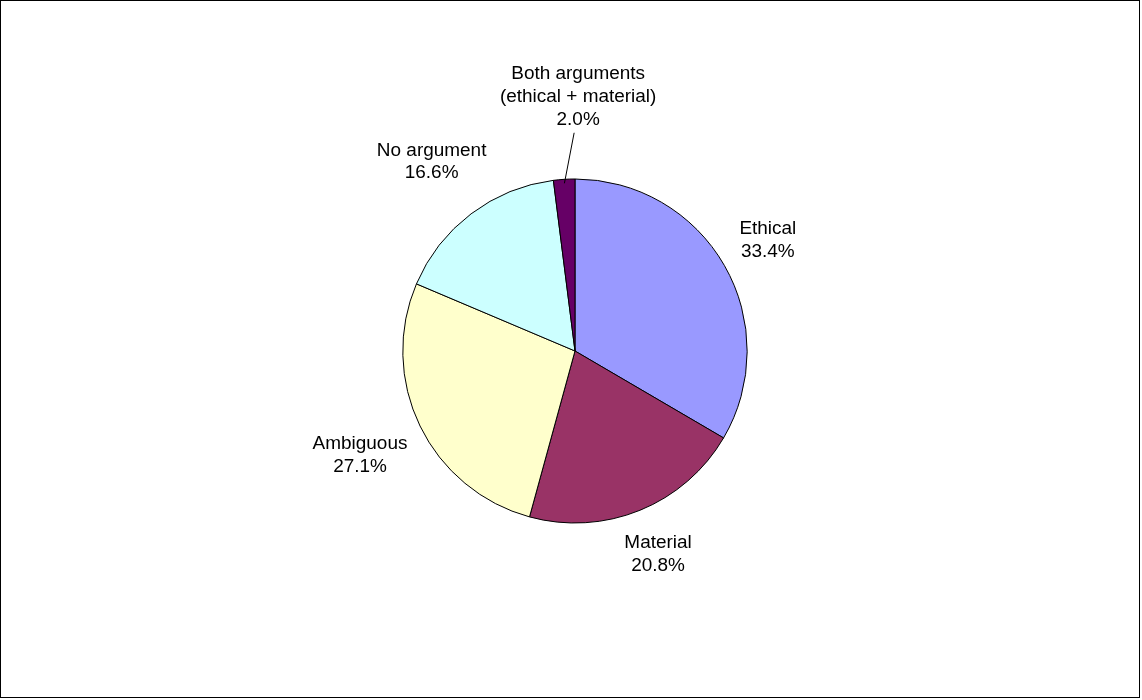 This screenshot has height=700, width=1142. What do you see at coordinates (658, 542) in the screenshot?
I see `slice-label: Material` at bounding box center [658, 542].